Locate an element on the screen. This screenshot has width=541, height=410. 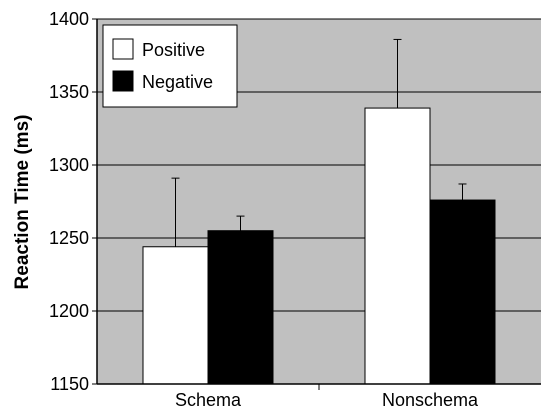
legend-swatch-positive is located at coordinates (123, 49).